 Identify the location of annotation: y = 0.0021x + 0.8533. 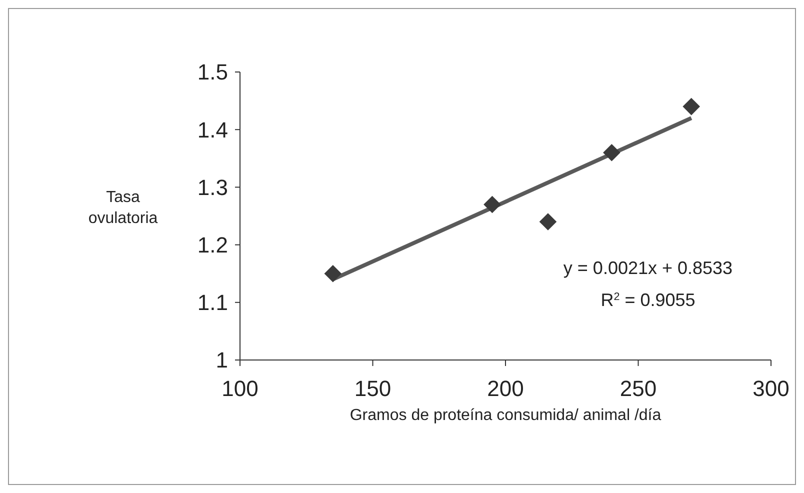
(648, 268).